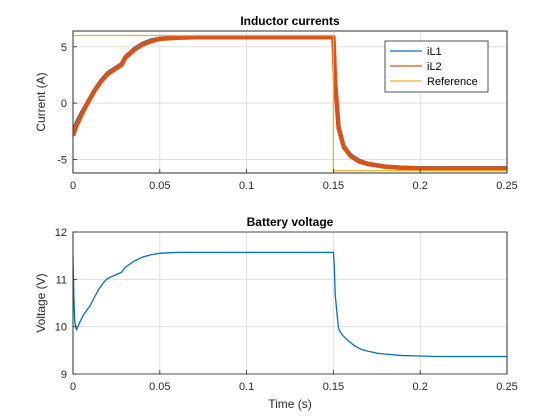  I want to click on y-axis-label: Voltage (V), so click(41, 302).